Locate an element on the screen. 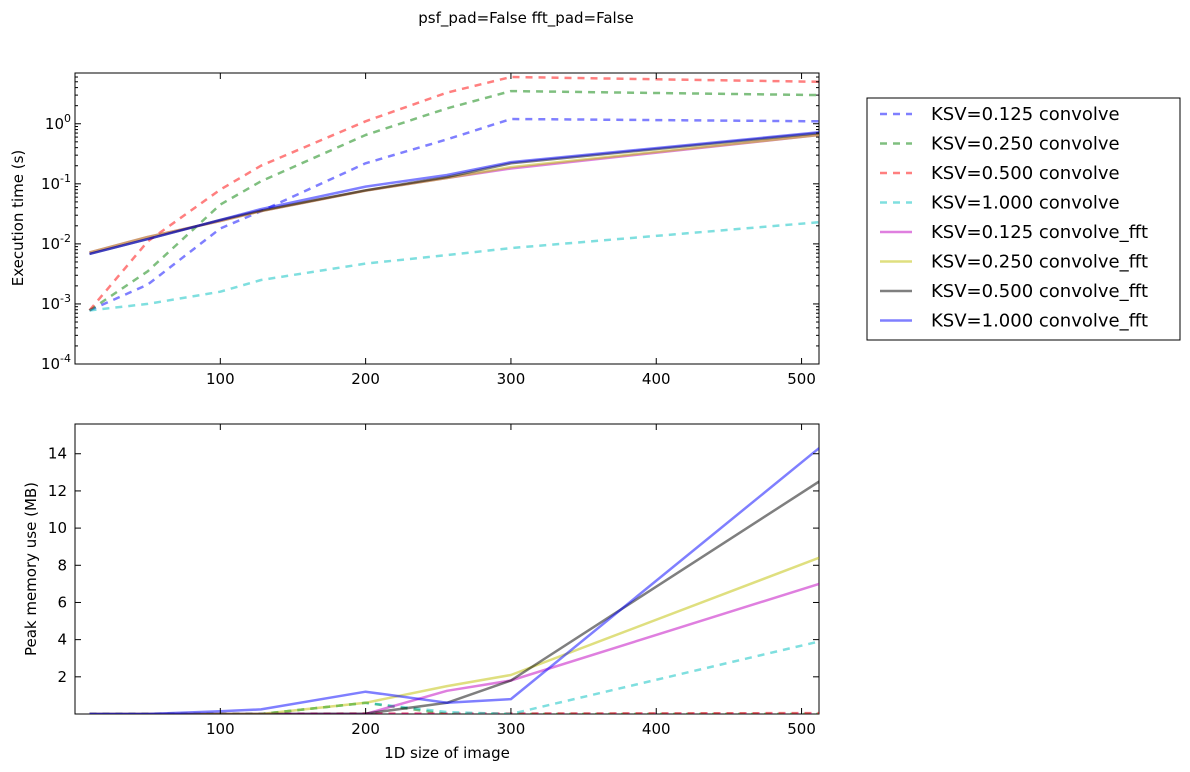  memory-y-tick-label: 2 is located at coordinates (62, 677).